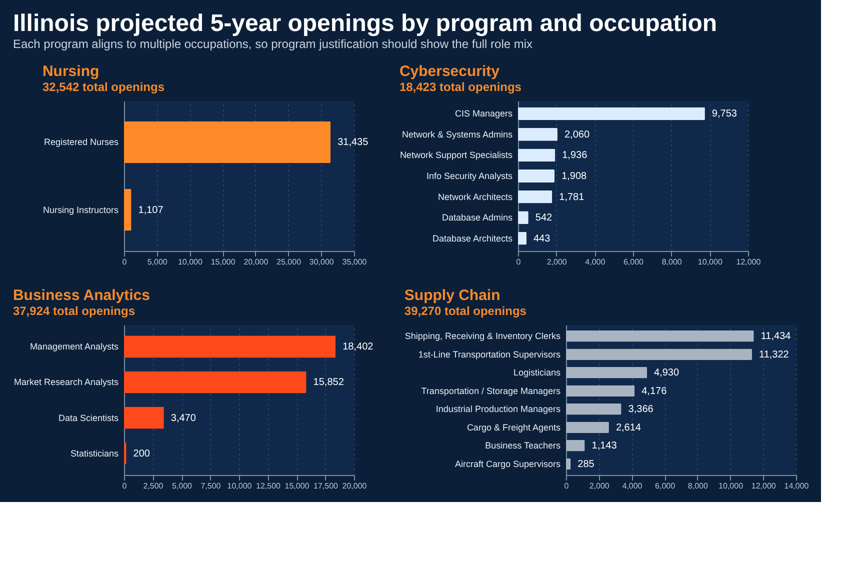 The width and height of the screenshot is (863, 575). I want to click on data-label: 3,470, so click(183, 418).